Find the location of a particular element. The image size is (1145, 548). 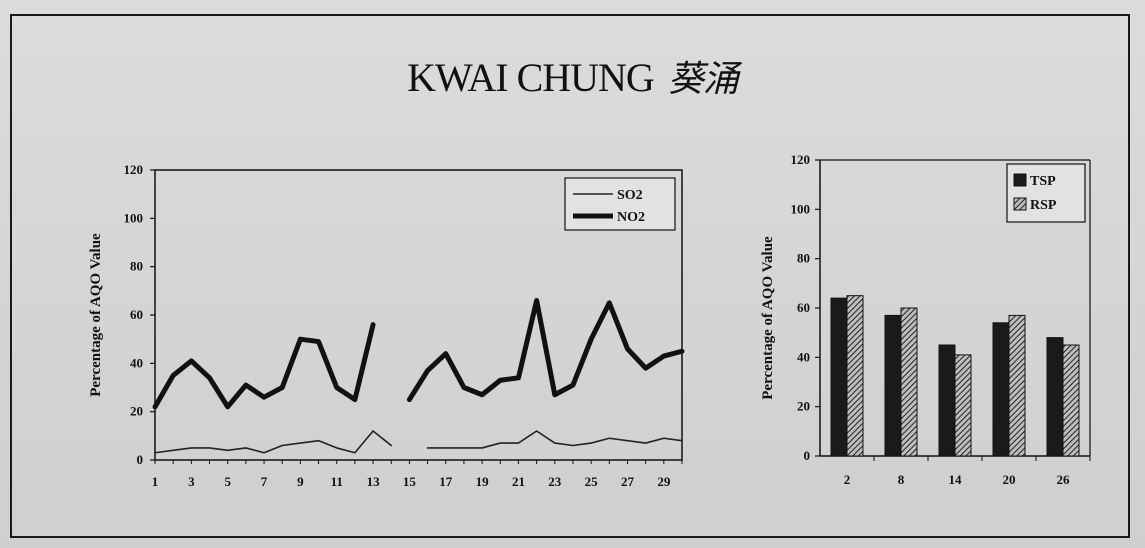

x-tick-label: 11 is located at coordinates (337, 481).